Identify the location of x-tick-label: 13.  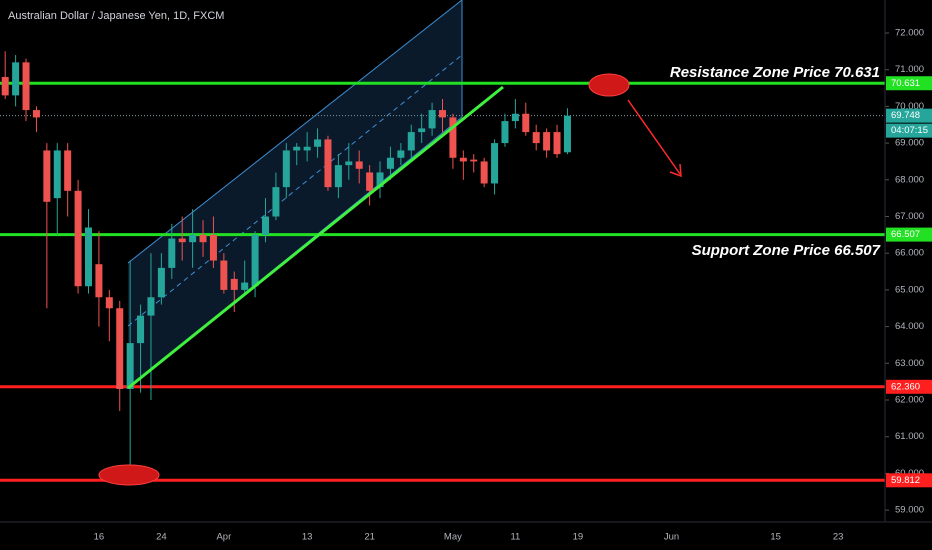
(307, 537).